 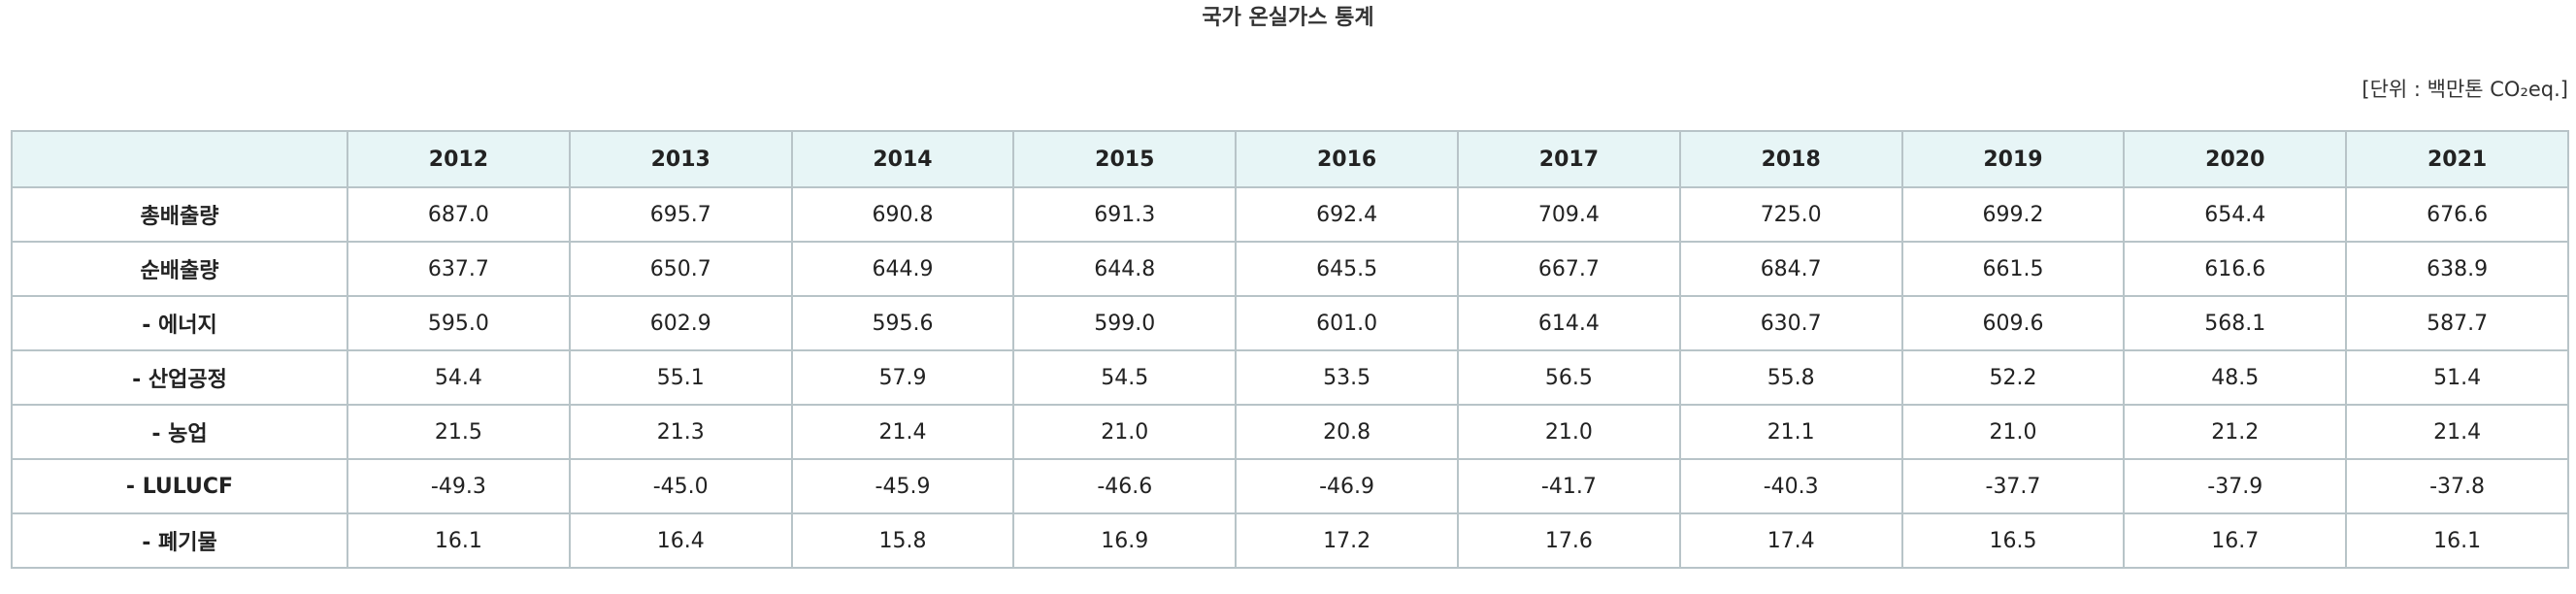 What do you see at coordinates (1568, 214) in the screenshot?
I see `table-cell: 709.4` at bounding box center [1568, 214].